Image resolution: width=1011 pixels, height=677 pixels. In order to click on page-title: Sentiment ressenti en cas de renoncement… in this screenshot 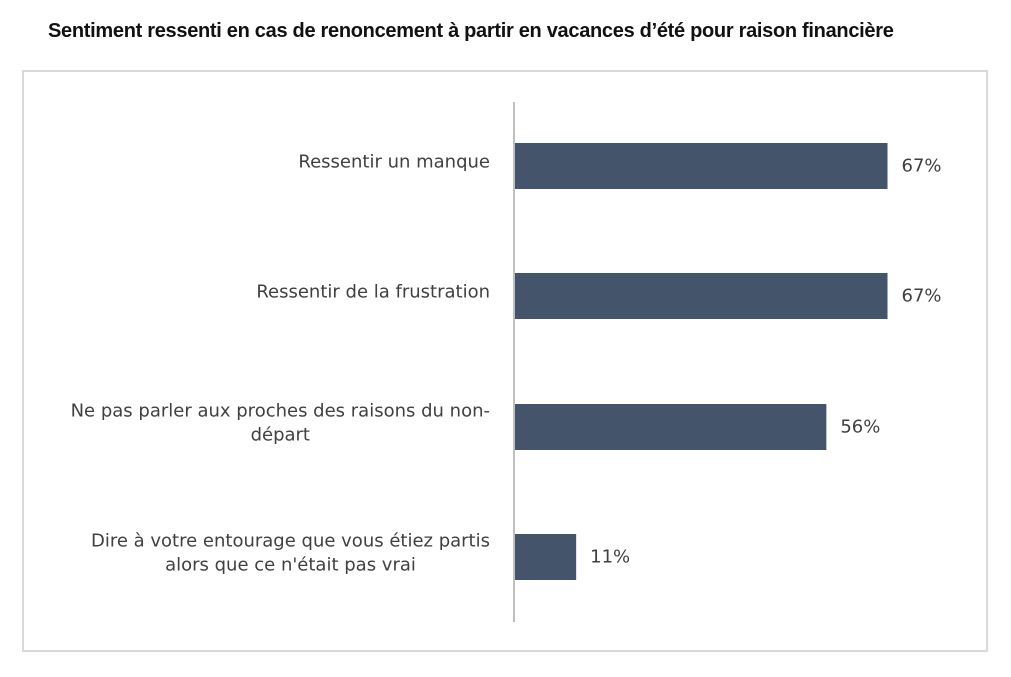, I will do `click(471, 31)`.